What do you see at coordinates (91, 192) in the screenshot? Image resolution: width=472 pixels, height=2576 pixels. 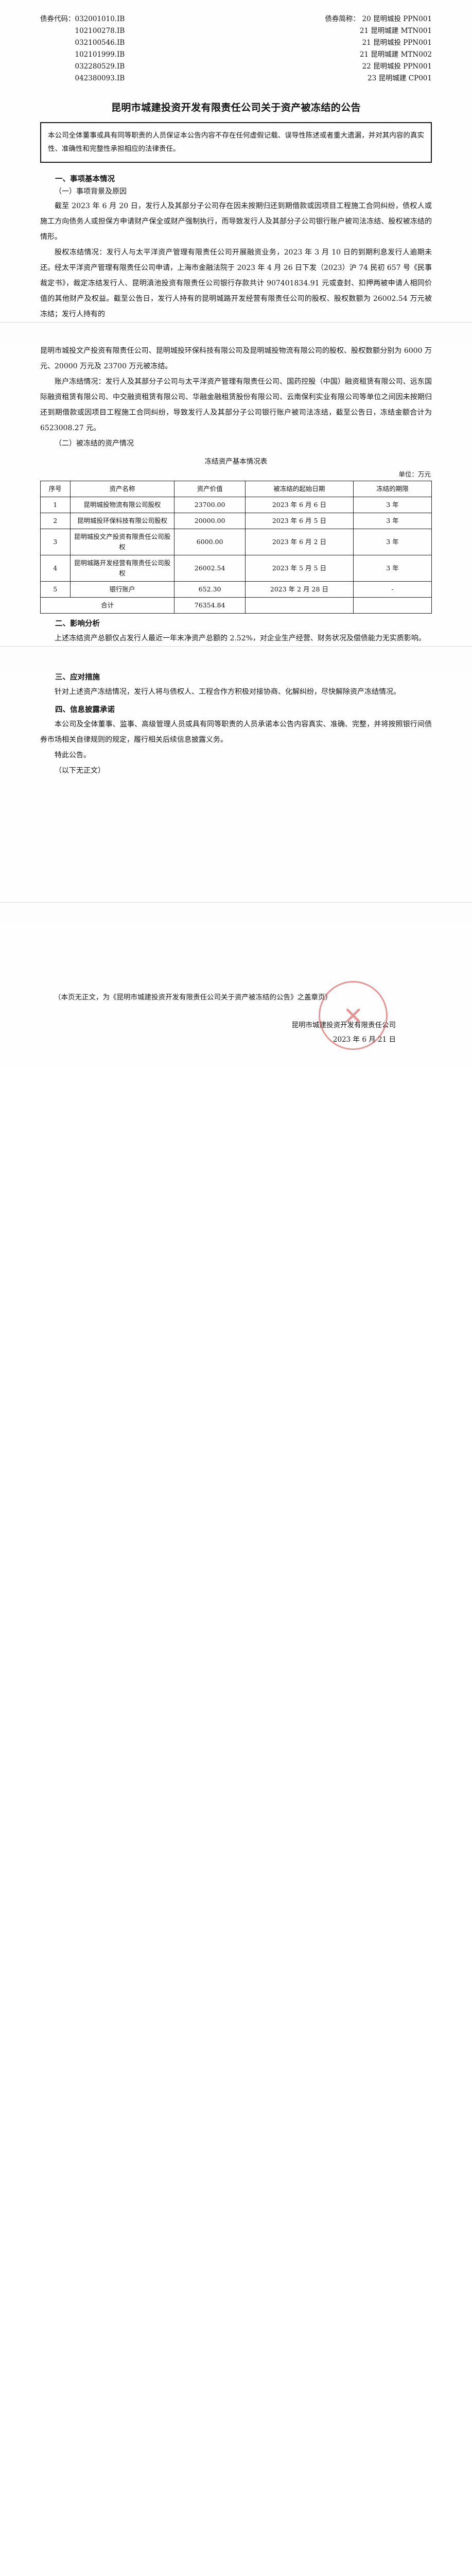 I see `subsection-heading-1-1: （一）事项背景及原因` at bounding box center [91, 192].